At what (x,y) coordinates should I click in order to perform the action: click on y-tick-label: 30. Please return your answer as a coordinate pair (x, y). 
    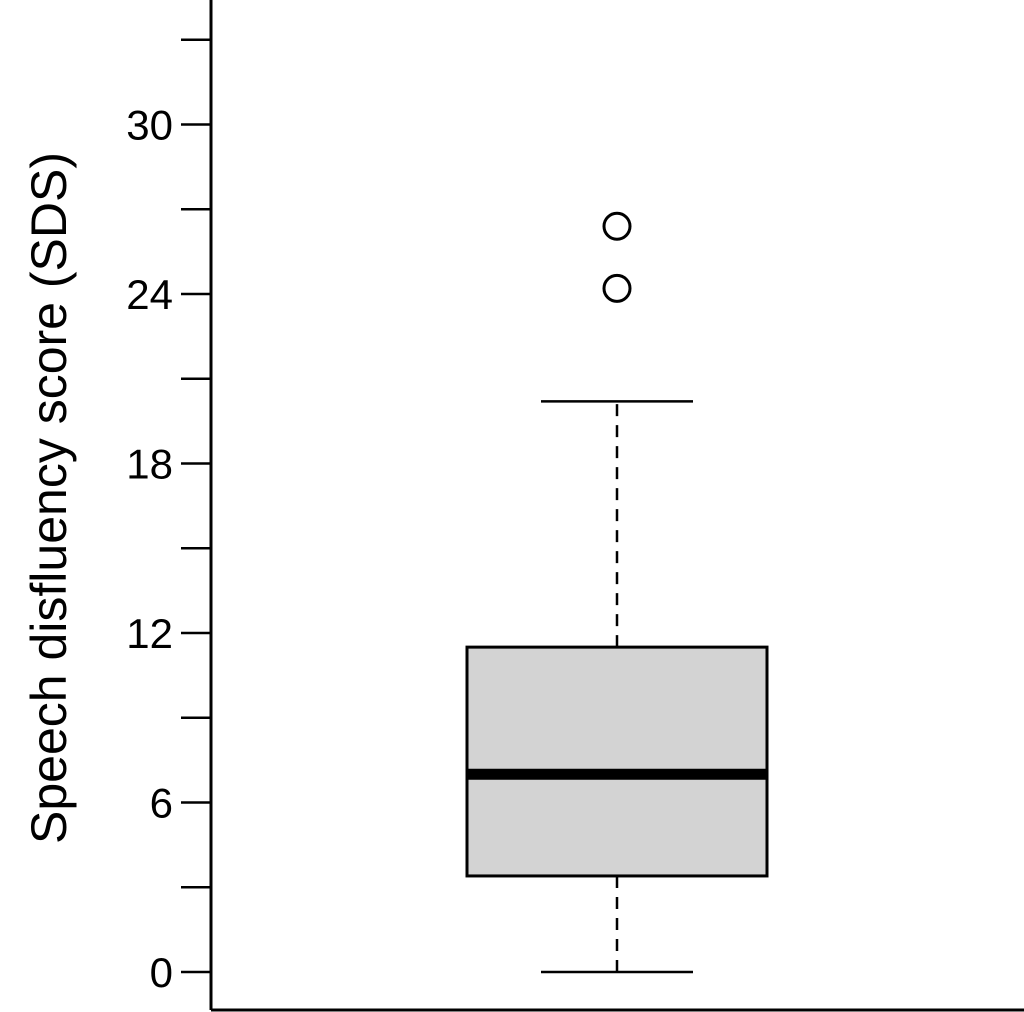
    Looking at the image, I should click on (149, 125).